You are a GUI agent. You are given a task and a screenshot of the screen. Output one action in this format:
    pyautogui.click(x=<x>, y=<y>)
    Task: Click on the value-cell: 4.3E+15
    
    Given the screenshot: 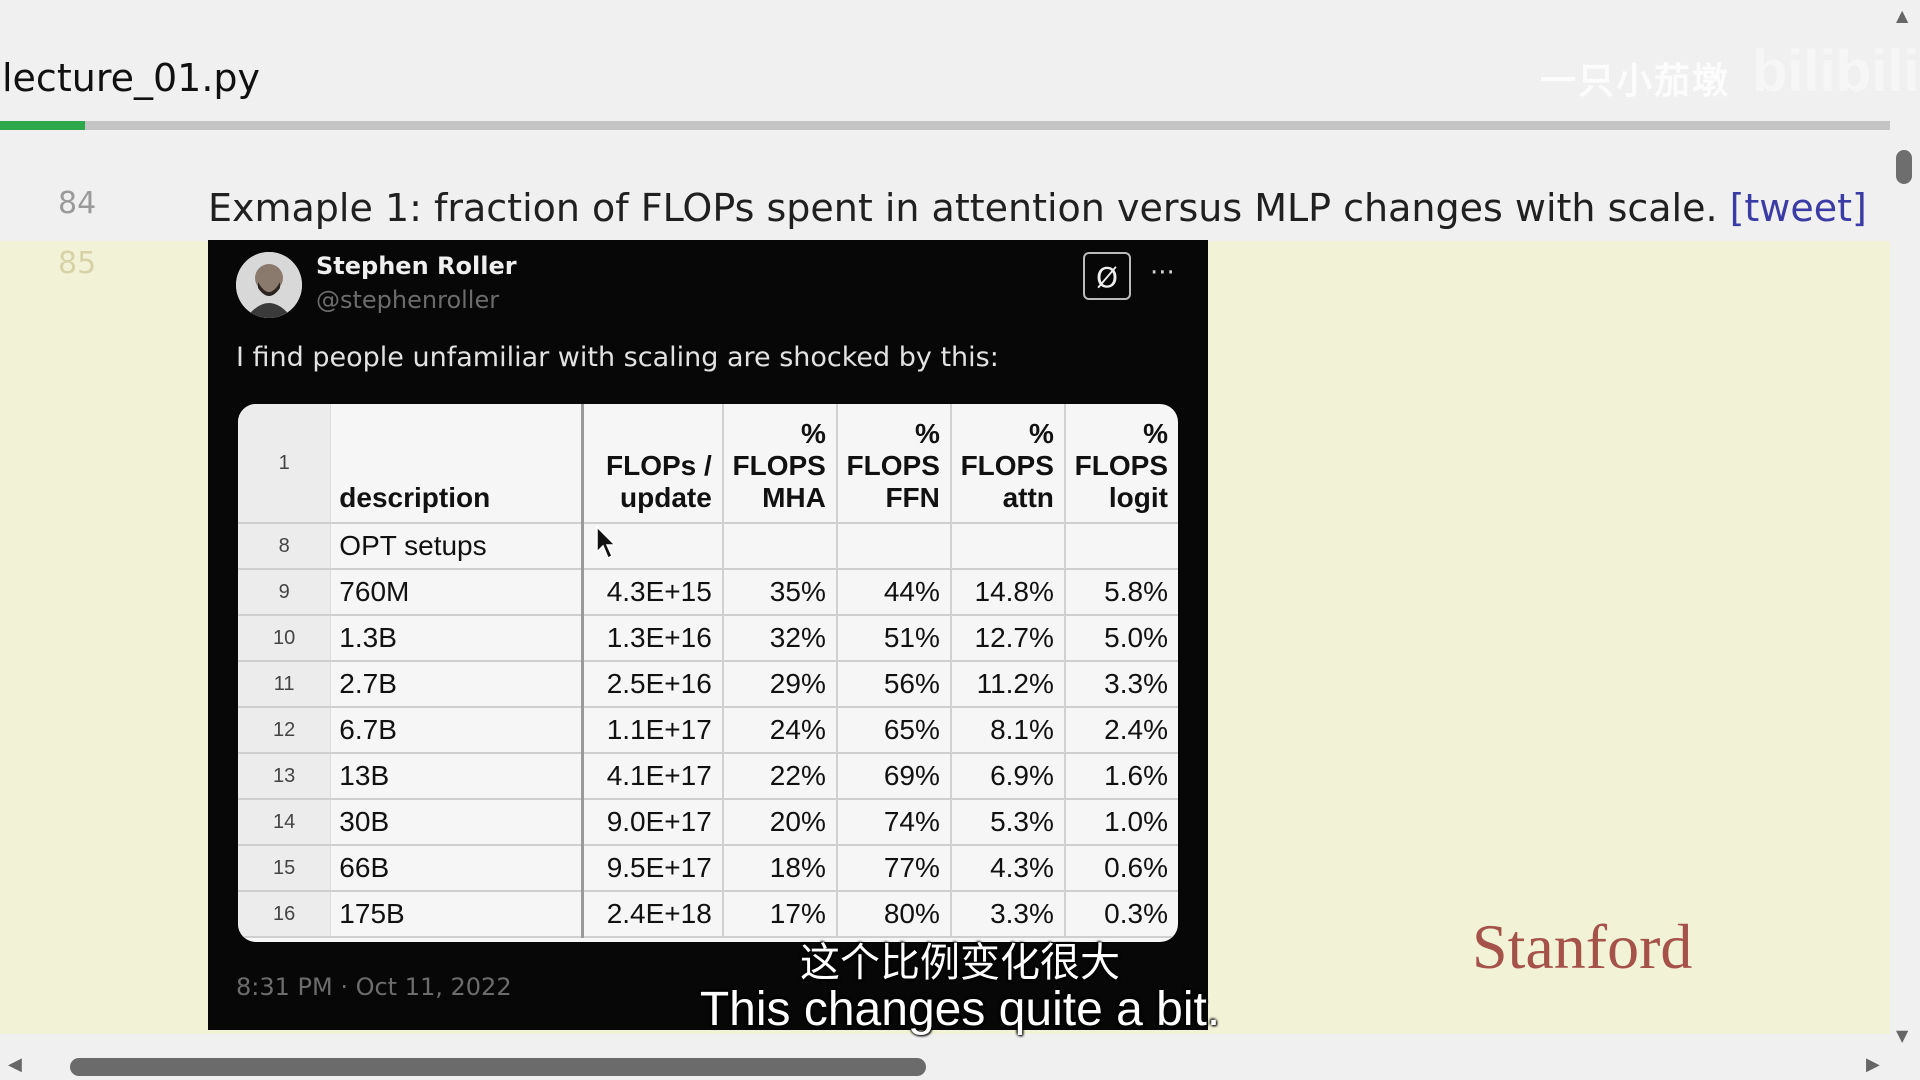 What is the action you would take?
    pyautogui.click(x=653, y=592)
    